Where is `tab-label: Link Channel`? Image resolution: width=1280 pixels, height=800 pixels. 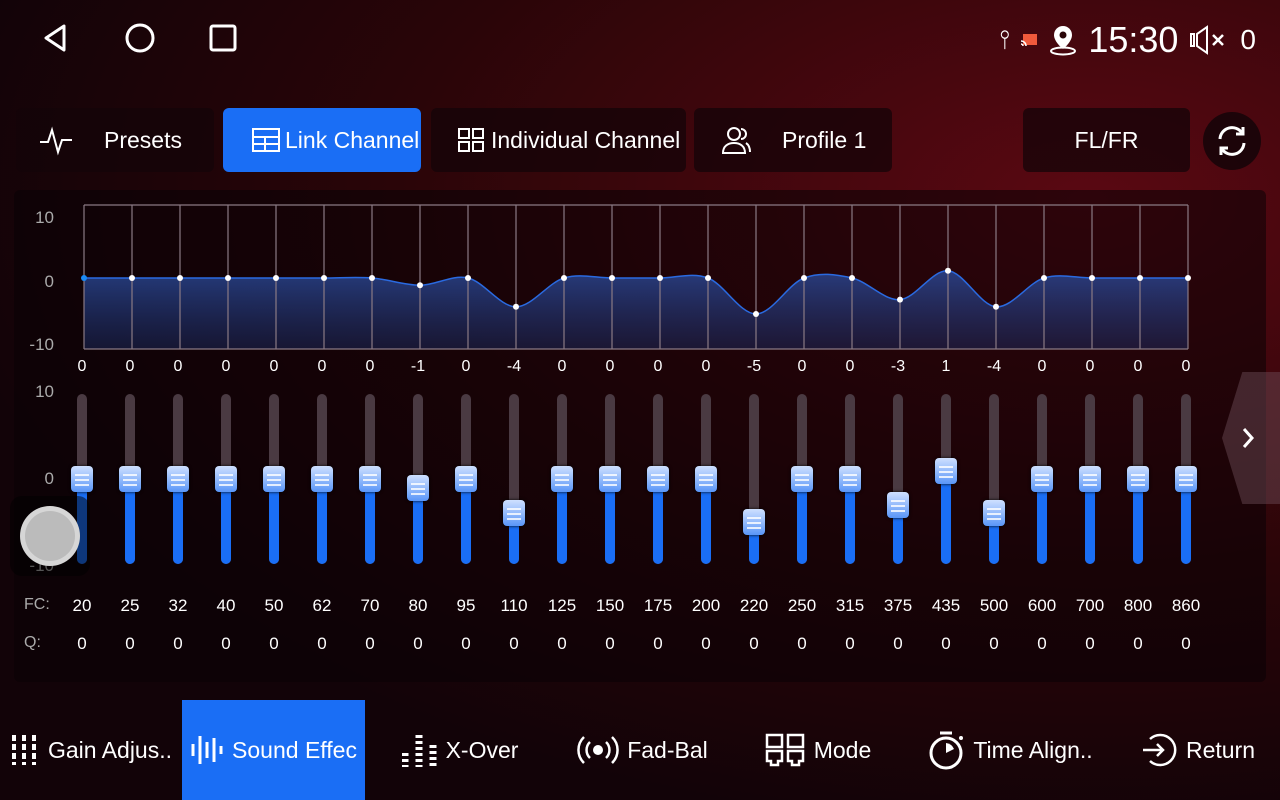
tab-label: Link Channel is located at coordinates (352, 139).